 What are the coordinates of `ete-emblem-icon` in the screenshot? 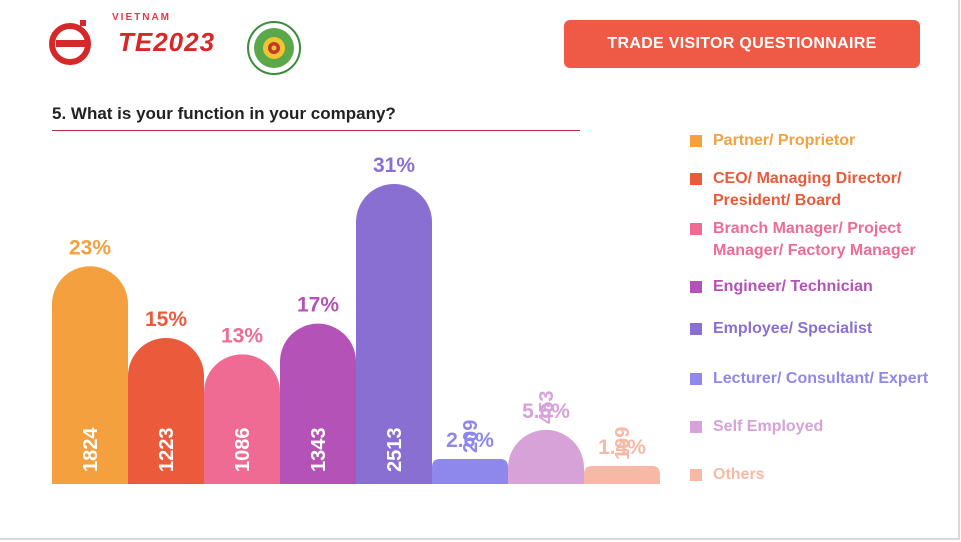 It's located at (70, 42).